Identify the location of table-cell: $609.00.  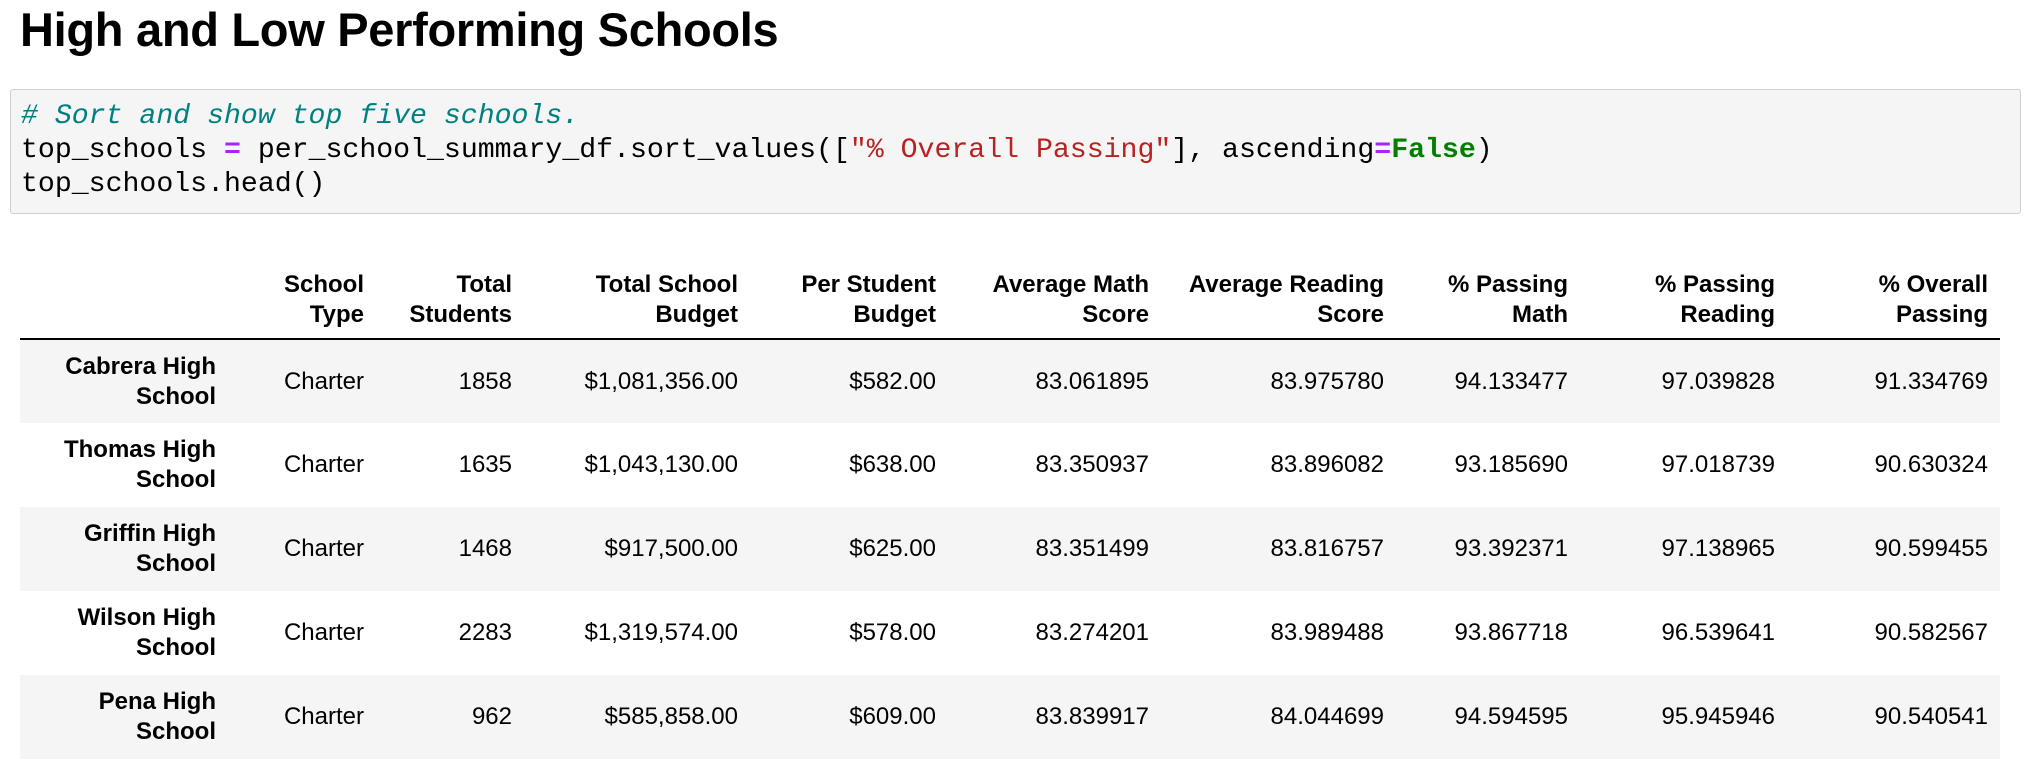
(892, 716).